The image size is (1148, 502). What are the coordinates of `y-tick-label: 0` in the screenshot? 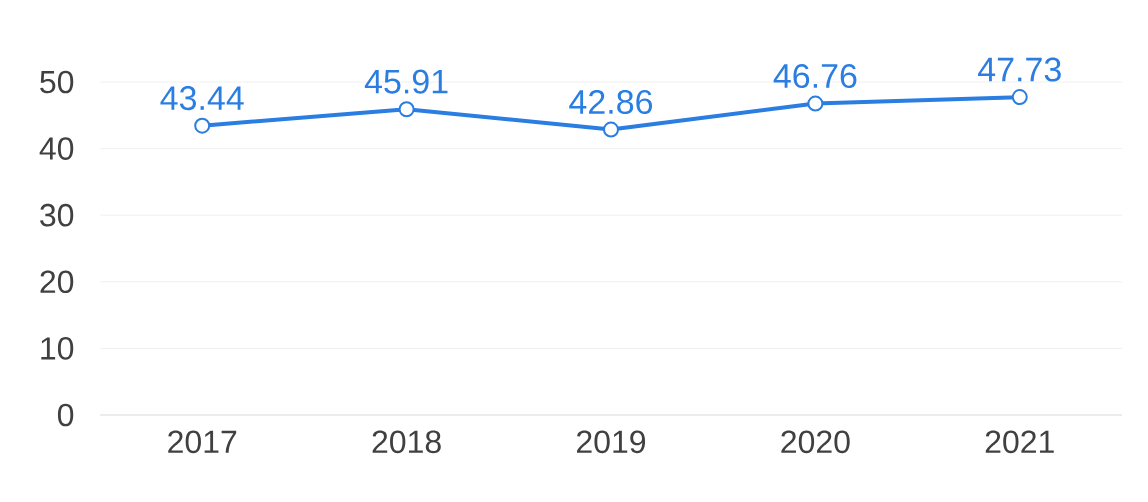 It's located at (65, 415).